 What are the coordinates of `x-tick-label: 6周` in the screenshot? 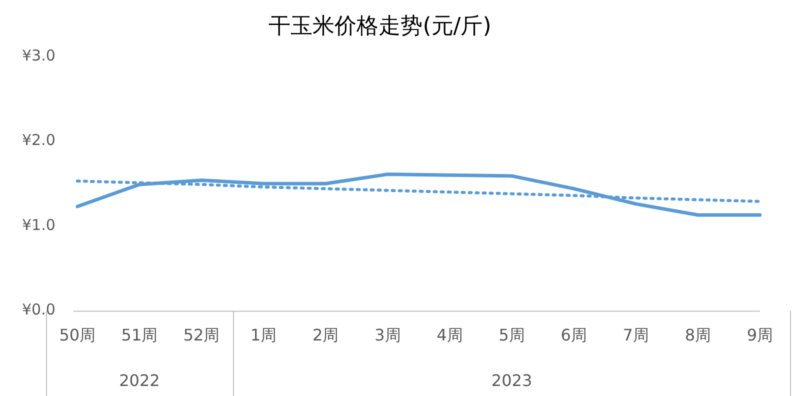 It's located at (573, 335).